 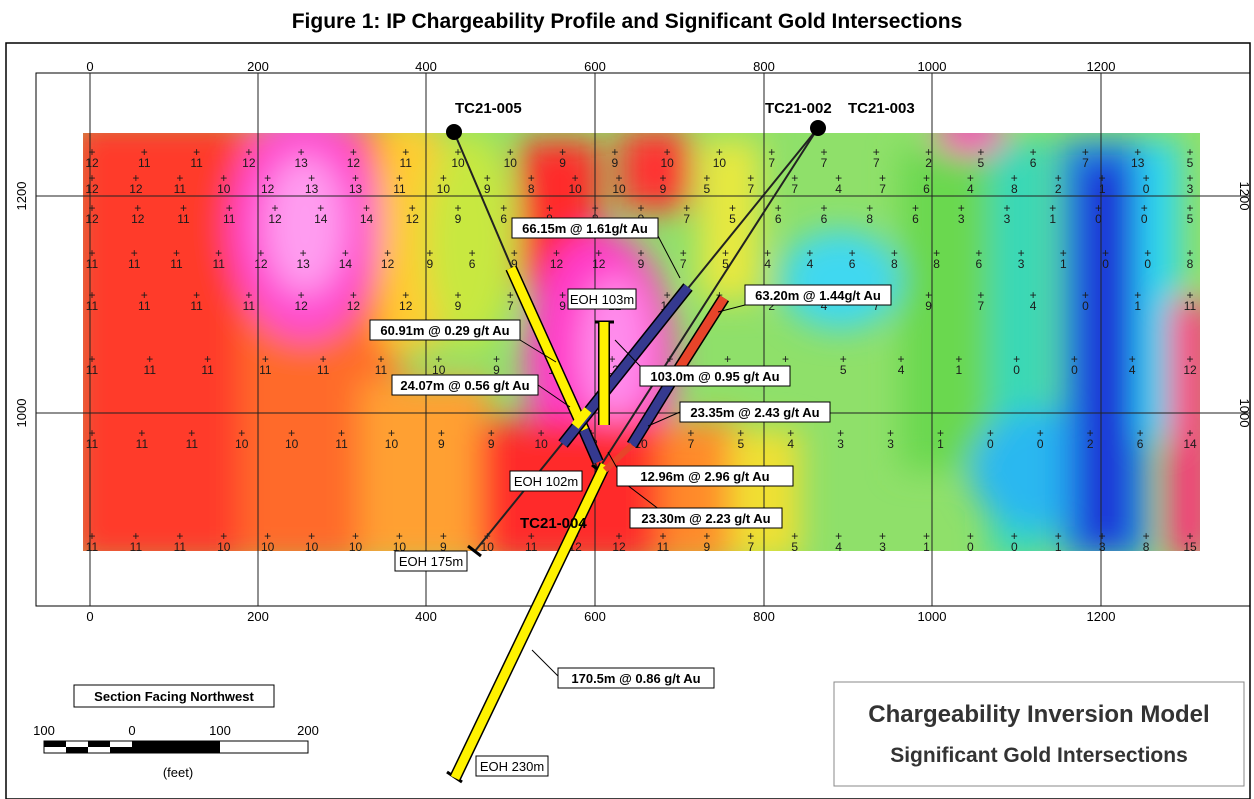 I want to click on legend-line-1: Chargeability Inversion Model, so click(x=1038, y=714).